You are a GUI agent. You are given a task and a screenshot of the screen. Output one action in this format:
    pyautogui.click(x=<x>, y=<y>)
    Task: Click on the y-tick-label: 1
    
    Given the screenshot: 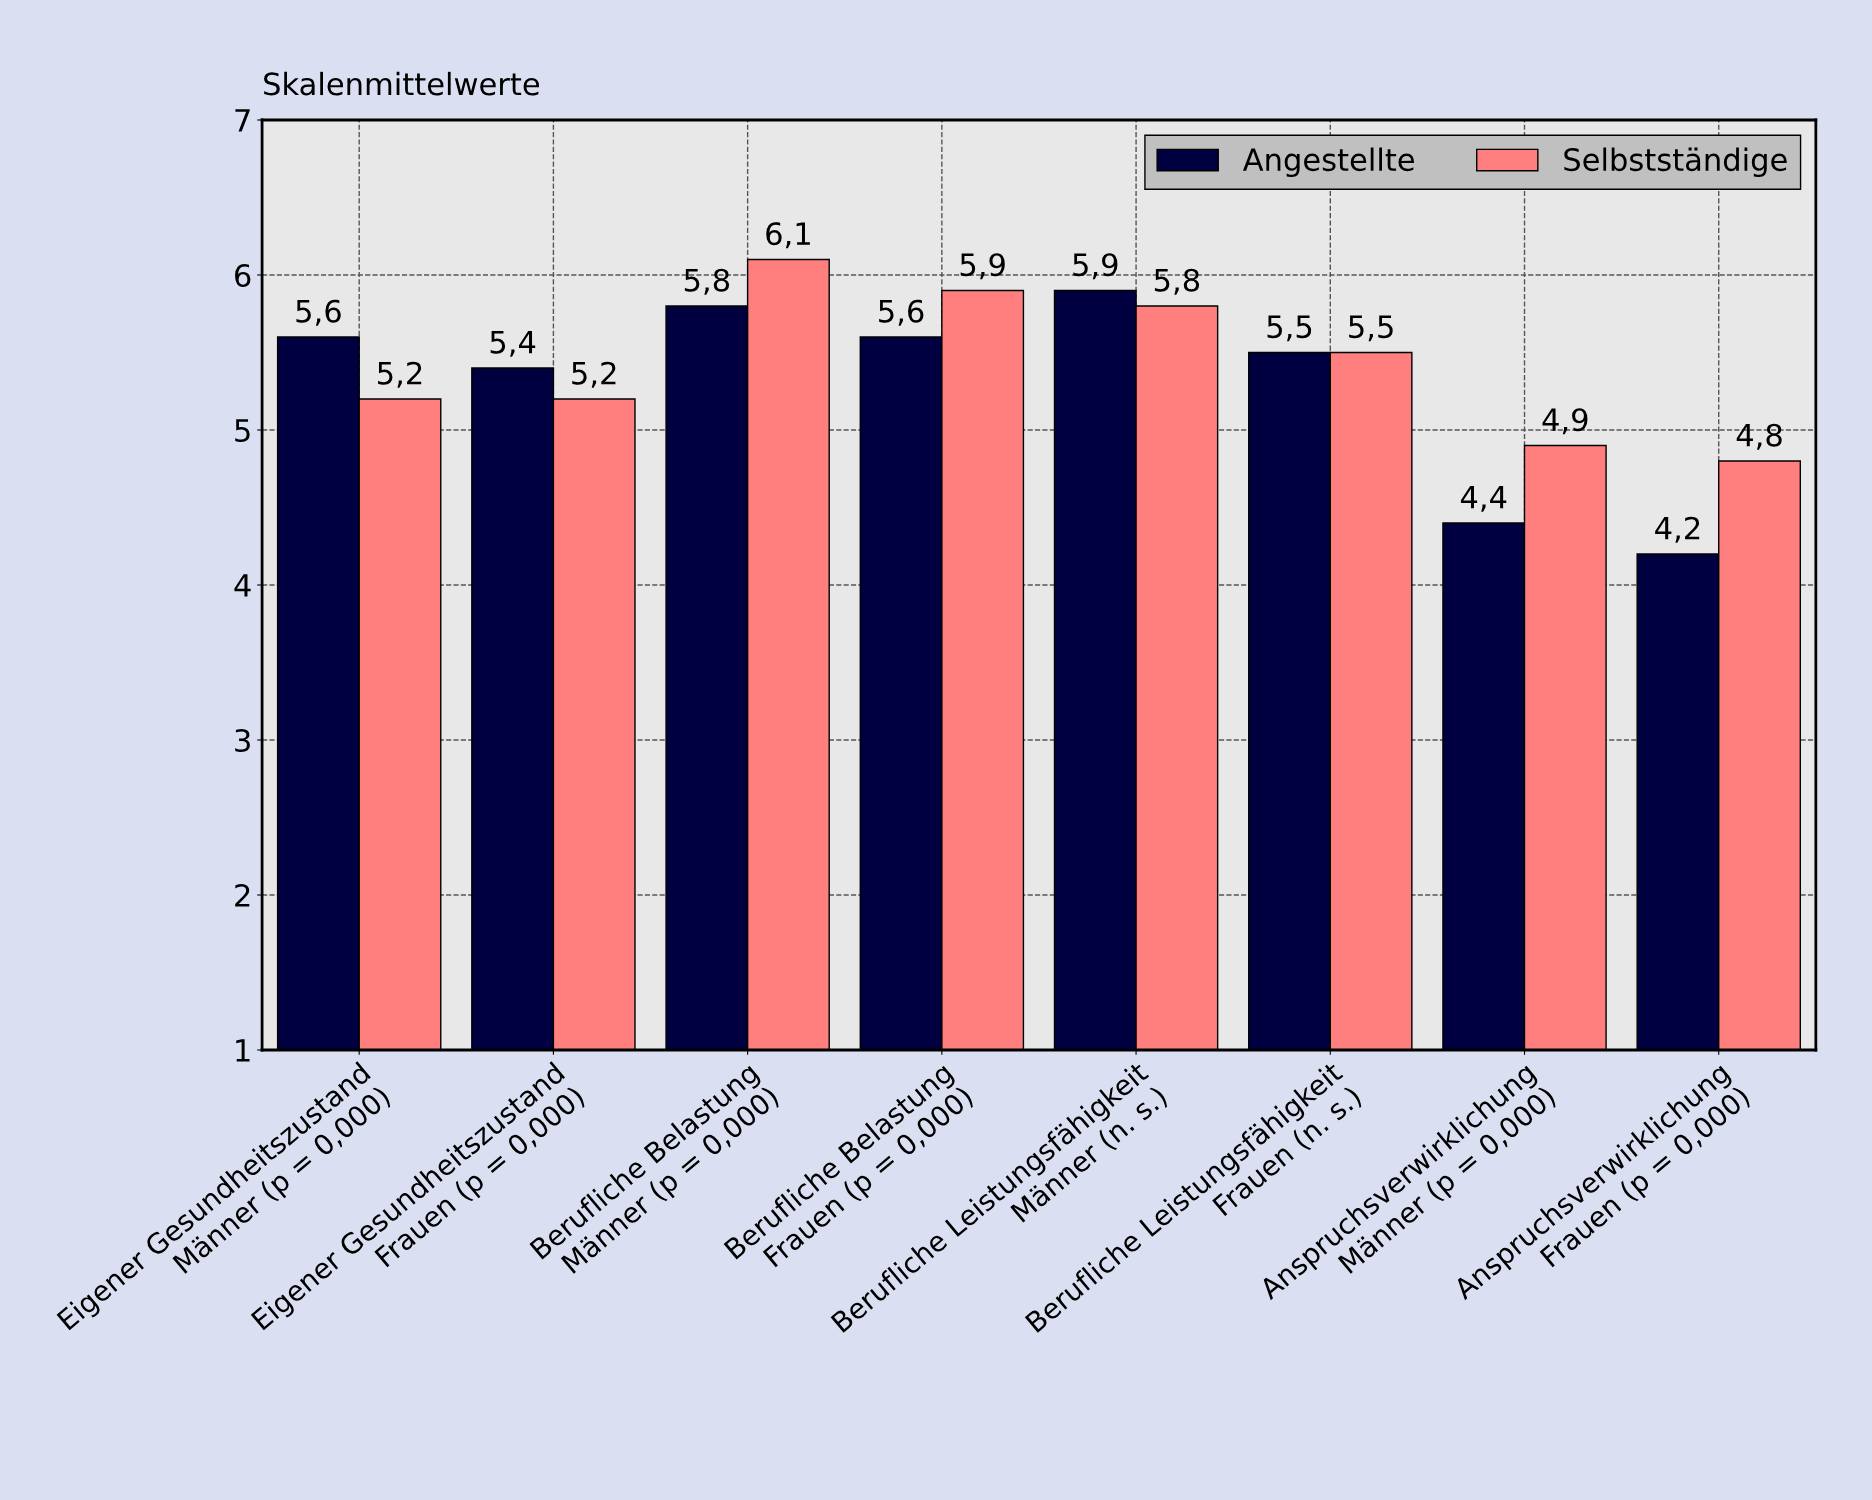 What is the action you would take?
    pyautogui.click(x=243, y=1050)
    